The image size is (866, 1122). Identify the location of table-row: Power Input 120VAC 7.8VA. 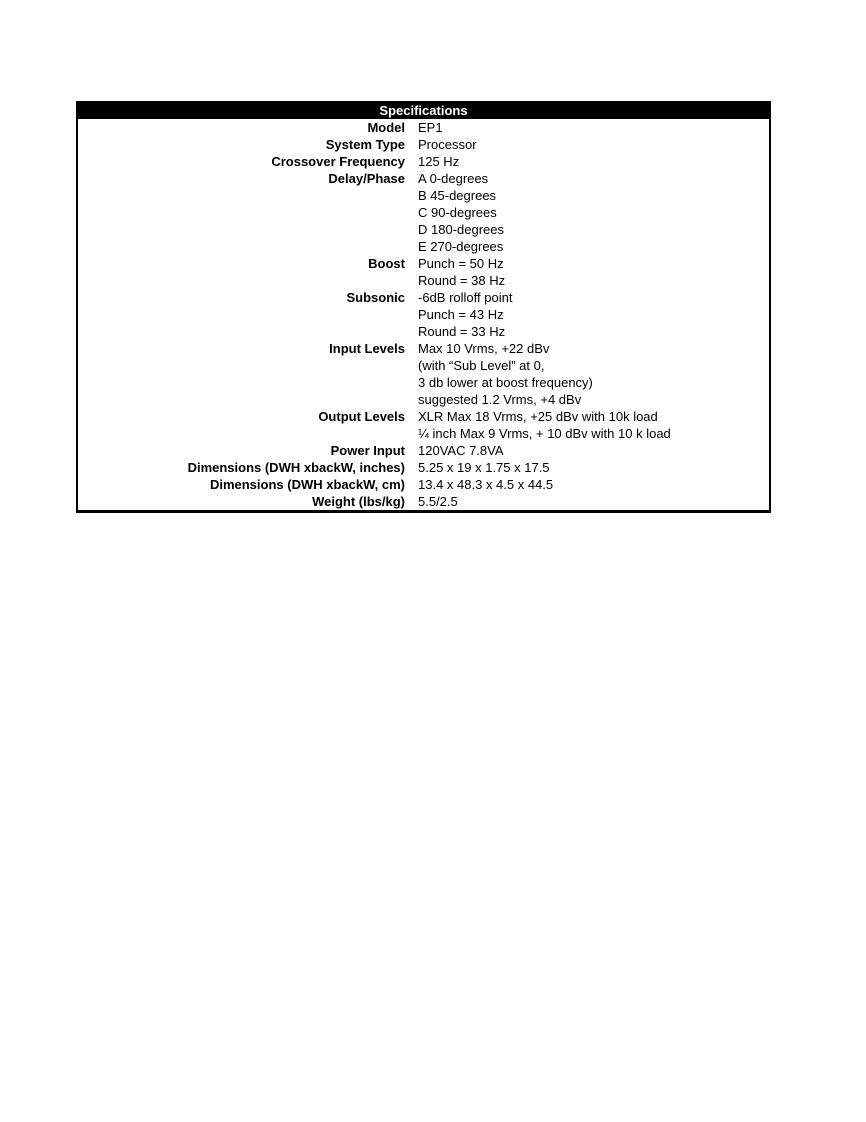
(423, 450).